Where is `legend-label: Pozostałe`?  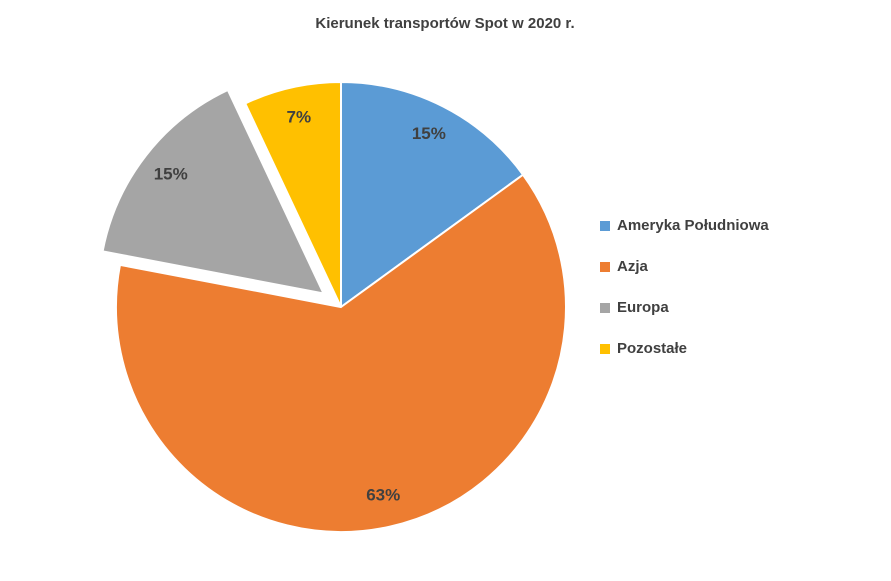 legend-label: Pozostałe is located at coordinates (652, 348).